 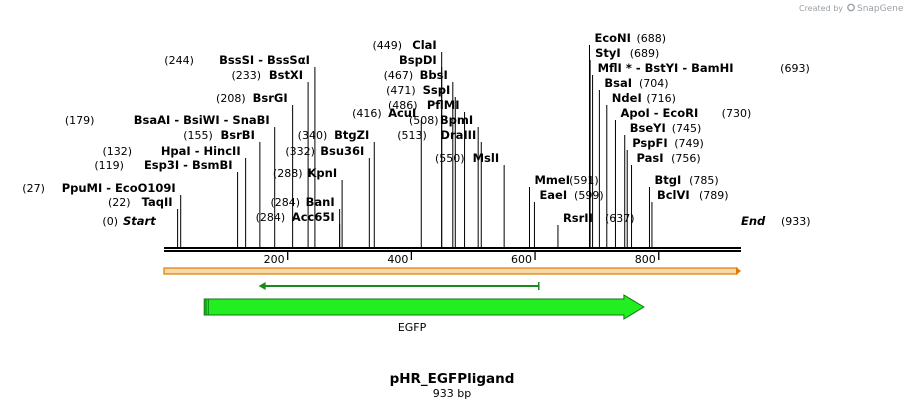 What do you see at coordinates (412, 327) in the screenshot?
I see `feature-label: EGFP` at bounding box center [412, 327].